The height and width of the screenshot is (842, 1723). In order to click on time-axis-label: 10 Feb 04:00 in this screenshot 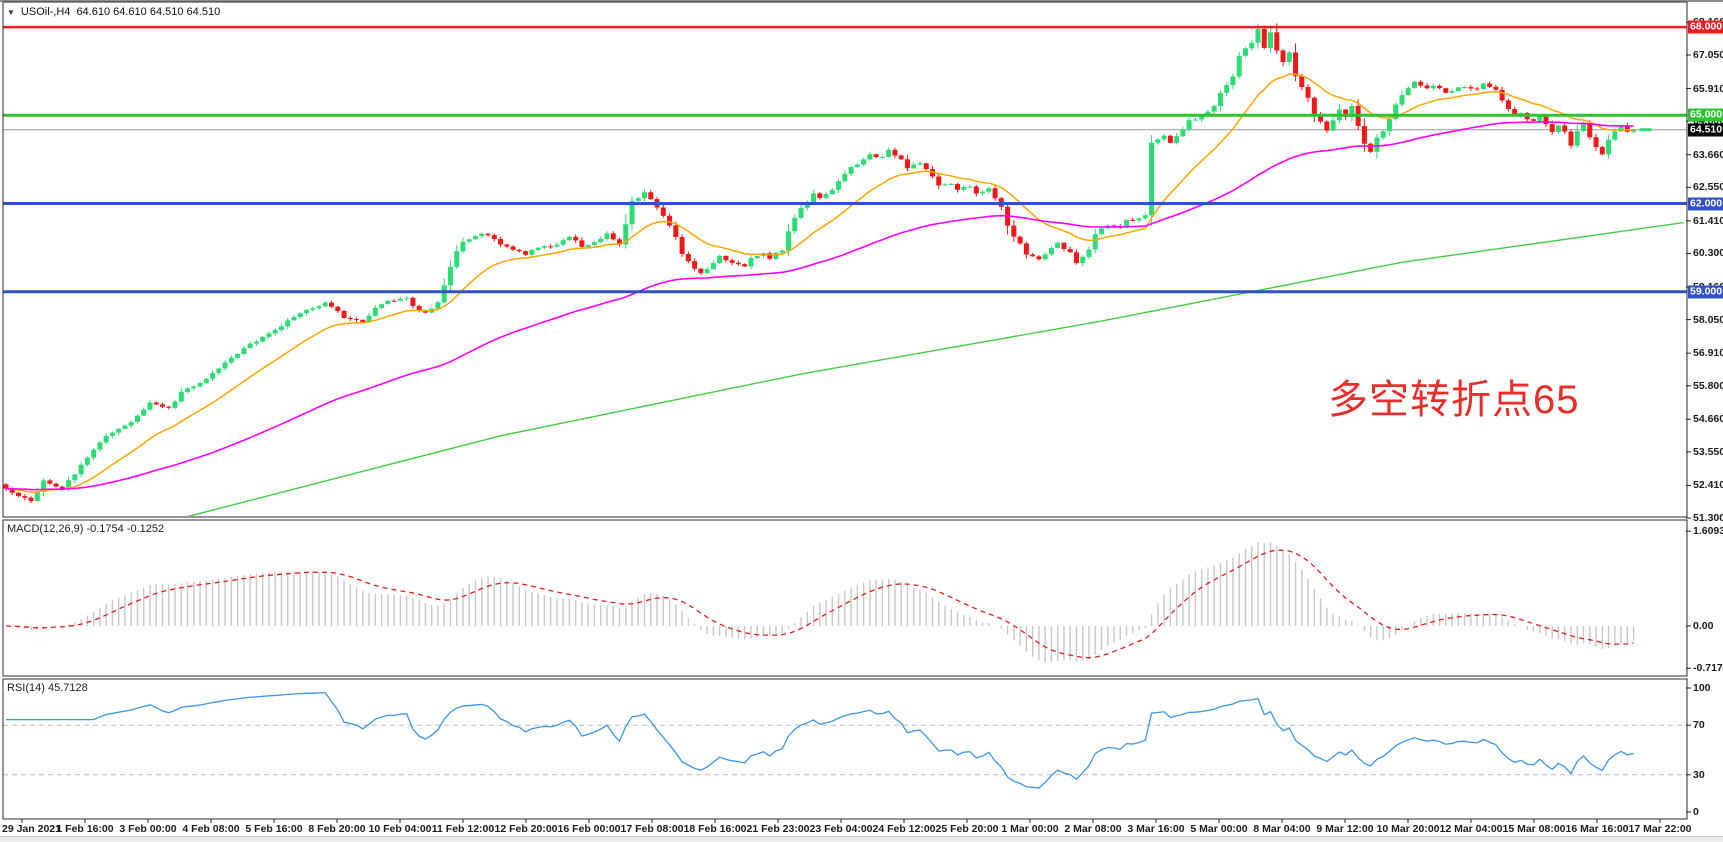, I will do `click(400, 829)`.